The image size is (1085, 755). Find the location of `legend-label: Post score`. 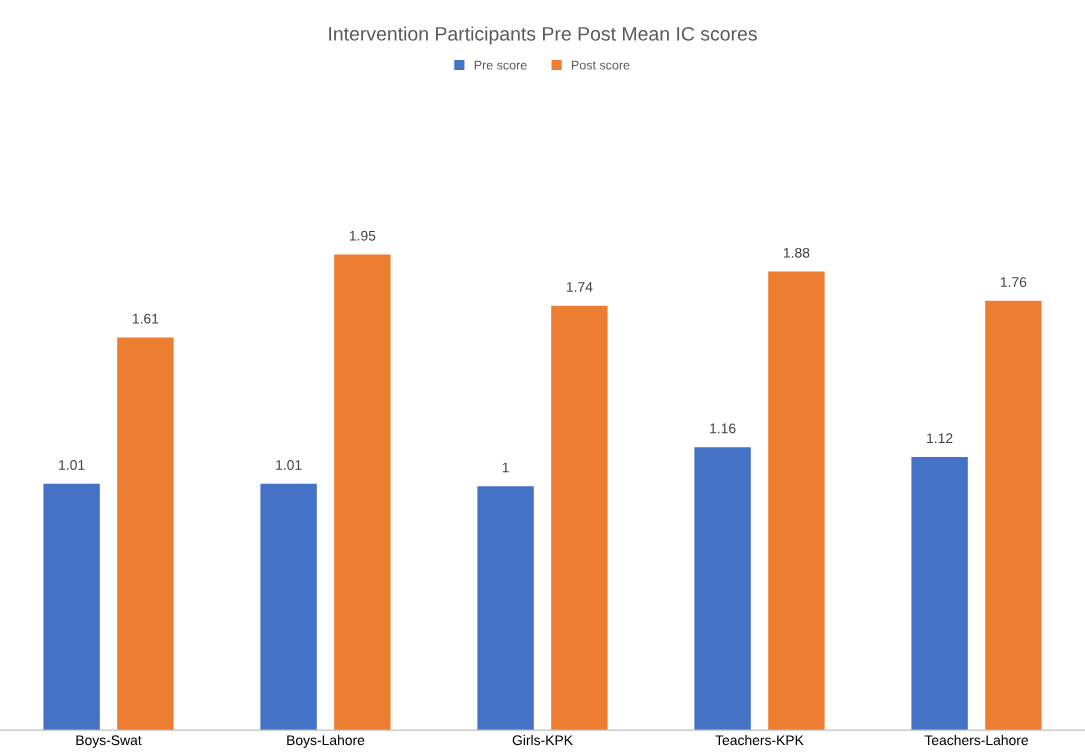

legend-label: Post score is located at coordinates (601, 65).